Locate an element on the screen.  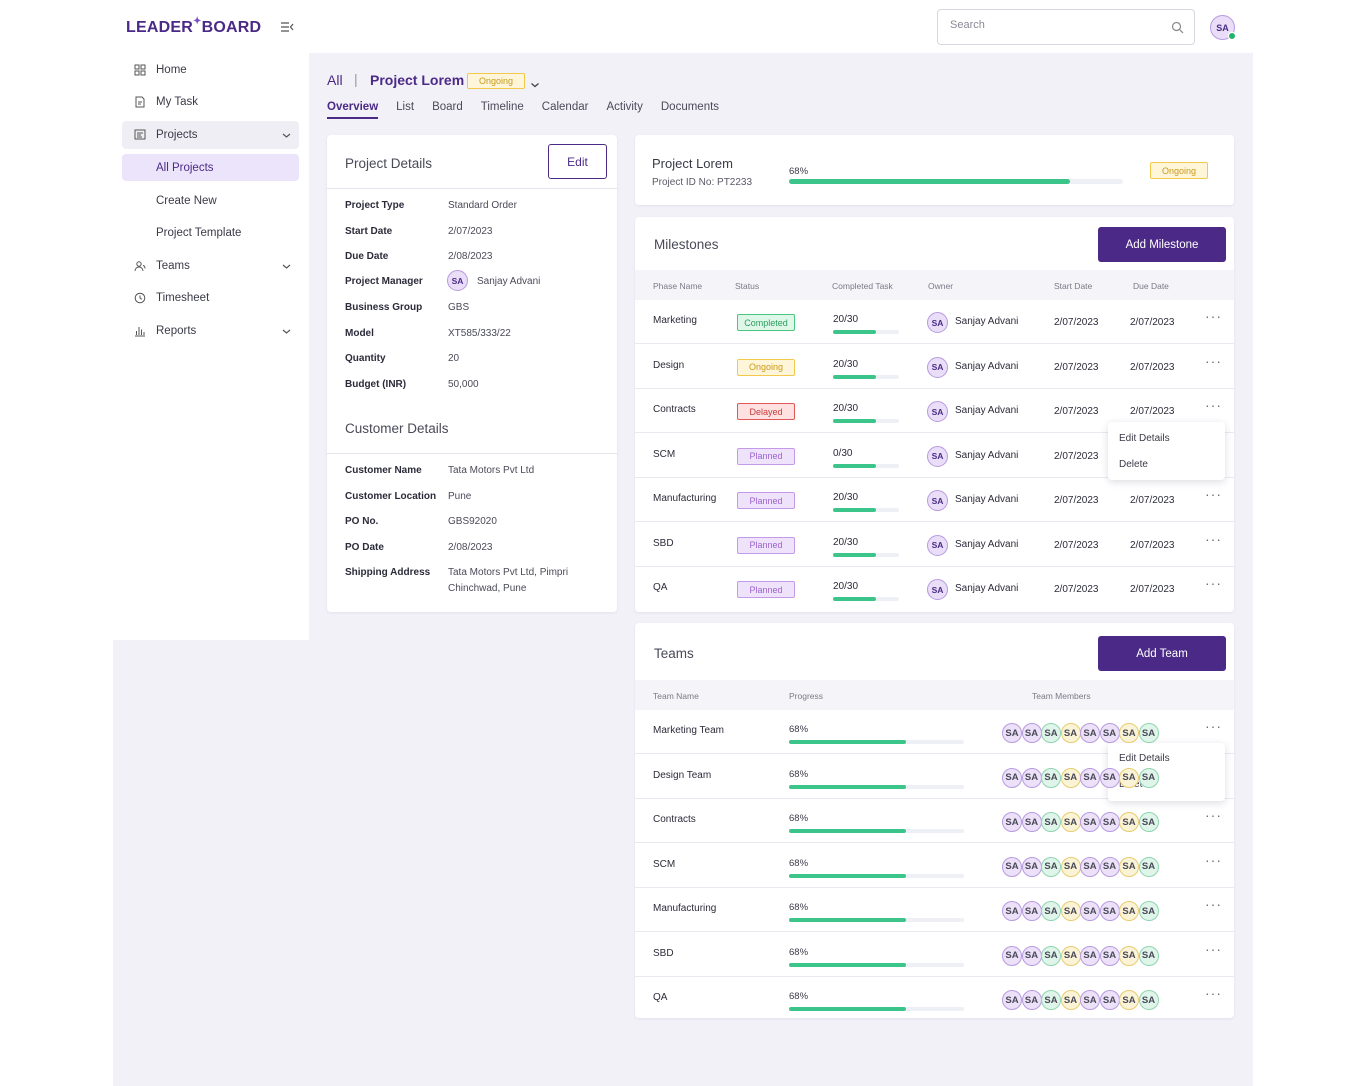
sidebar-subitem-all-projects: All Projects is located at coordinates (210, 167).